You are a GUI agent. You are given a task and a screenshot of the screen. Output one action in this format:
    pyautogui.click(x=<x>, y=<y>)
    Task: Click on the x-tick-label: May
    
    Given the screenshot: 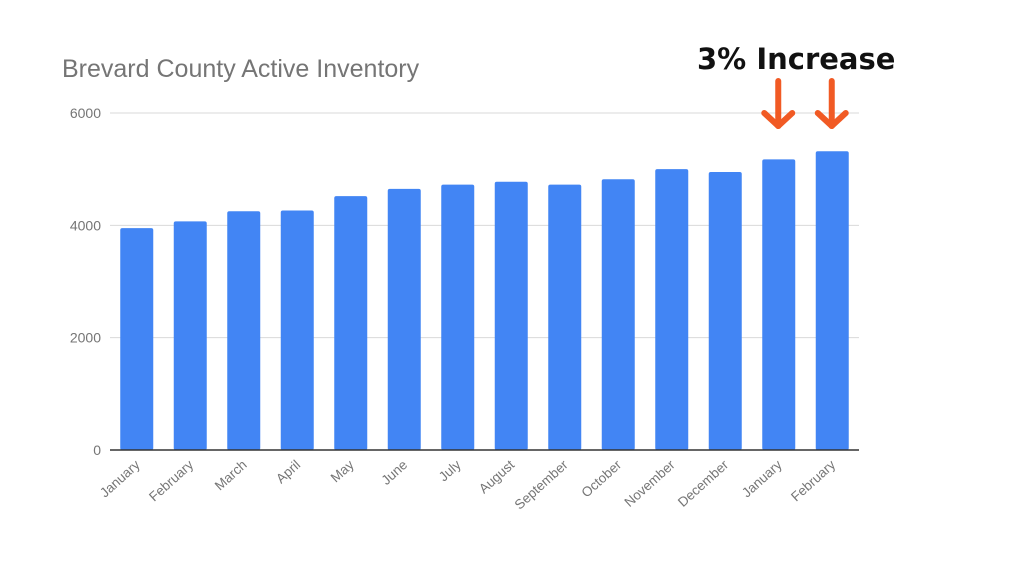 What is the action you would take?
    pyautogui.click(x=342, y=471)
    